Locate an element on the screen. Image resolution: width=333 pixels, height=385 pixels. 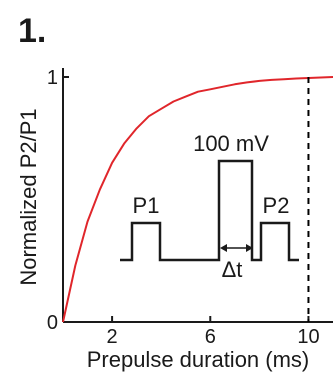
x-tick-label: 6 is located at coordinates (210, 337).